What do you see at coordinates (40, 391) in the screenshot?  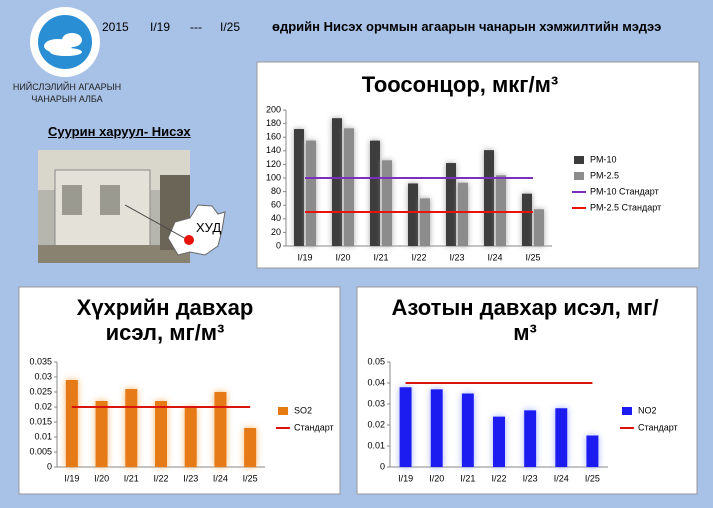 I see `y-tick-label: 0.025` at bounding box center [40, 391].